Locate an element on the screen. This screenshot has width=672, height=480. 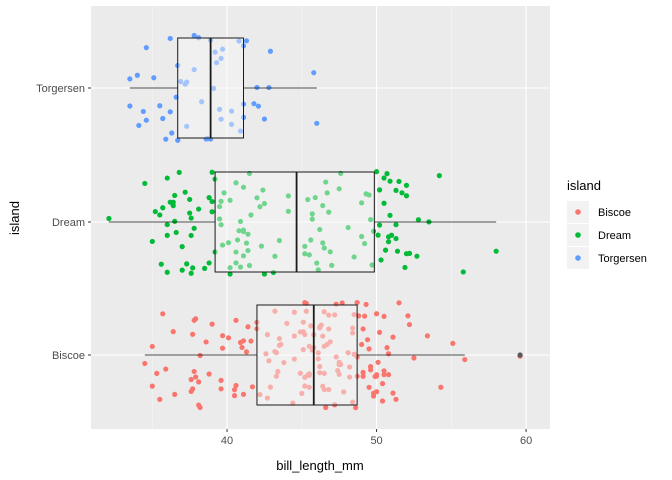
x-axis-title: bill_length_mm is located at coordinates (319, 465).